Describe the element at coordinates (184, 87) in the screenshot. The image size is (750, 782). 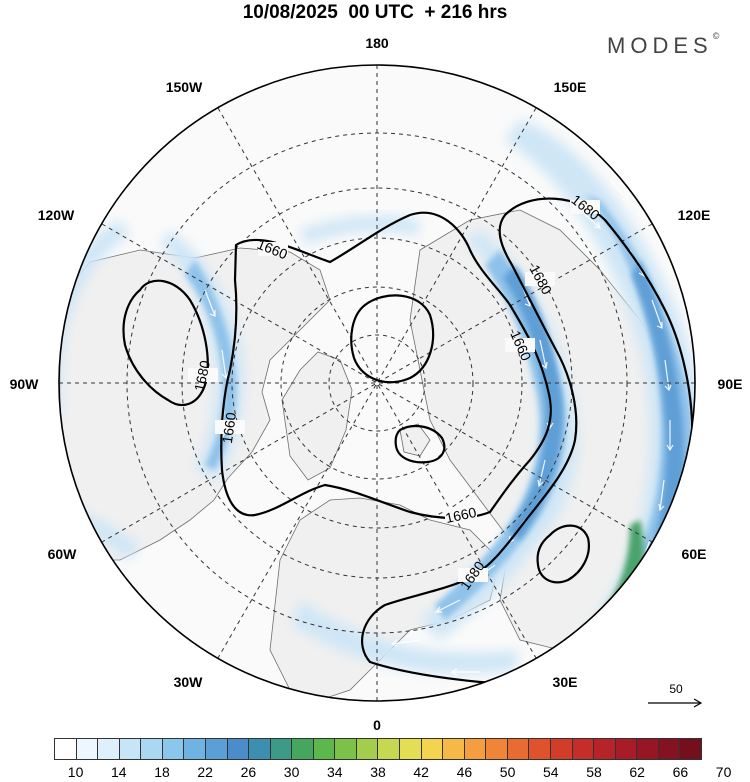
I see `lon-label-150w: 150W` at that location.